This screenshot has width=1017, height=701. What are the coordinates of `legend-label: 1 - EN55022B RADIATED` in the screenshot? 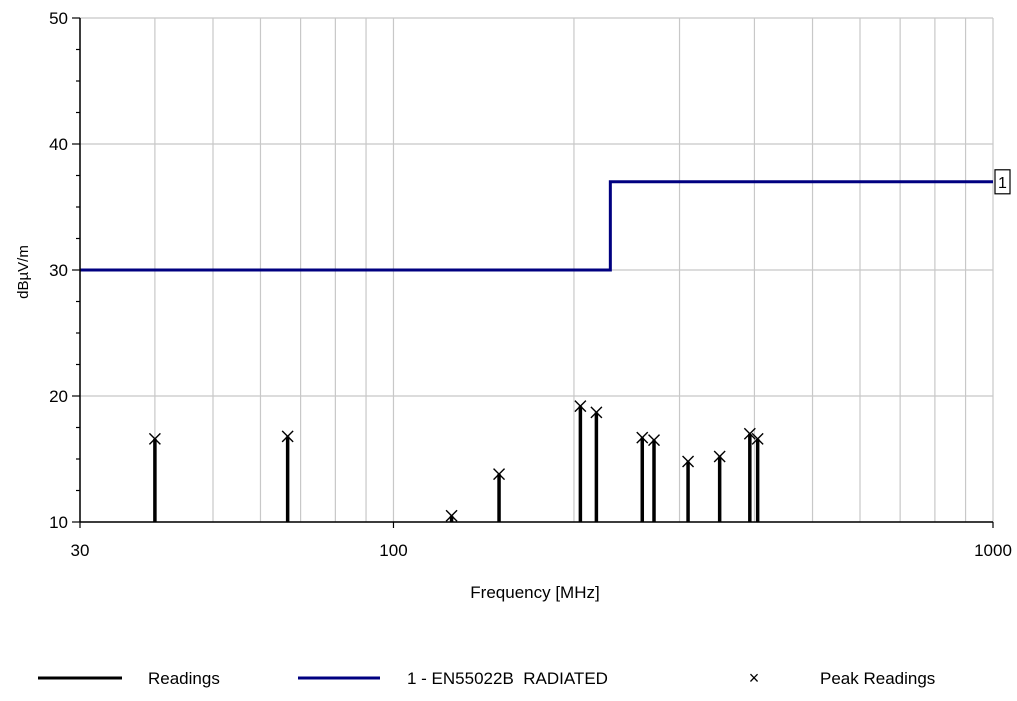 It's located at (507, 678).